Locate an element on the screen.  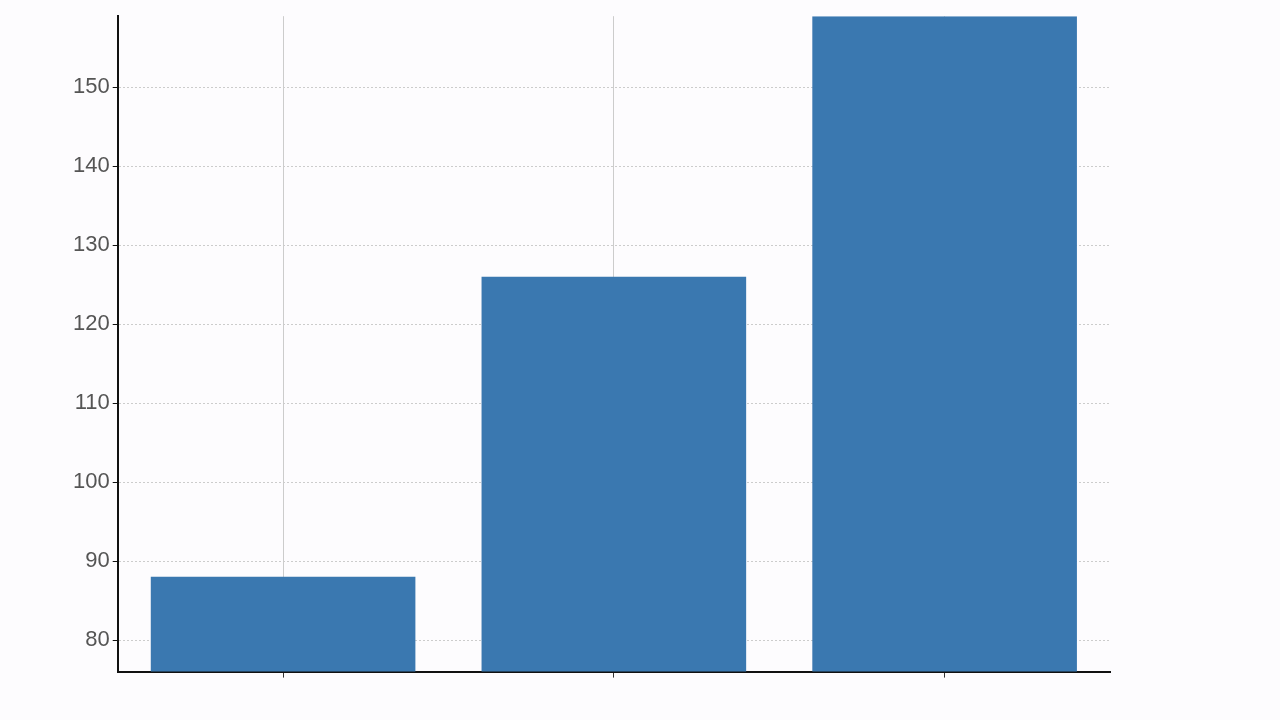
y-tick-label: 120 is located at coordinates (91, 323).